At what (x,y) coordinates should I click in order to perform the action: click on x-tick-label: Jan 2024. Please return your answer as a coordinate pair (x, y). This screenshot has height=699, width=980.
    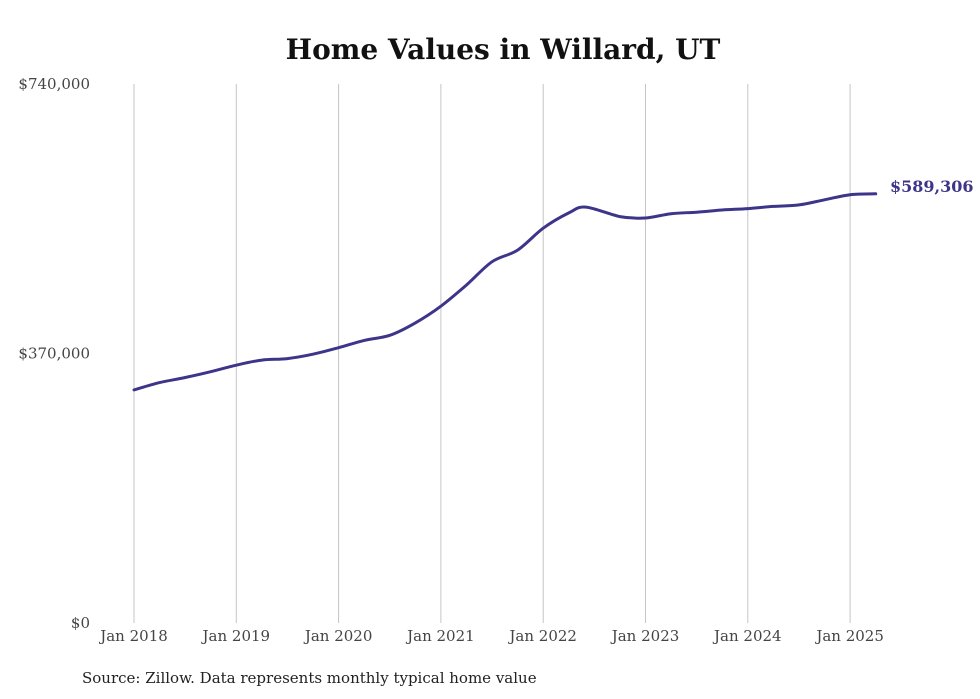
    Looking at the image, I should click on (747, 636).